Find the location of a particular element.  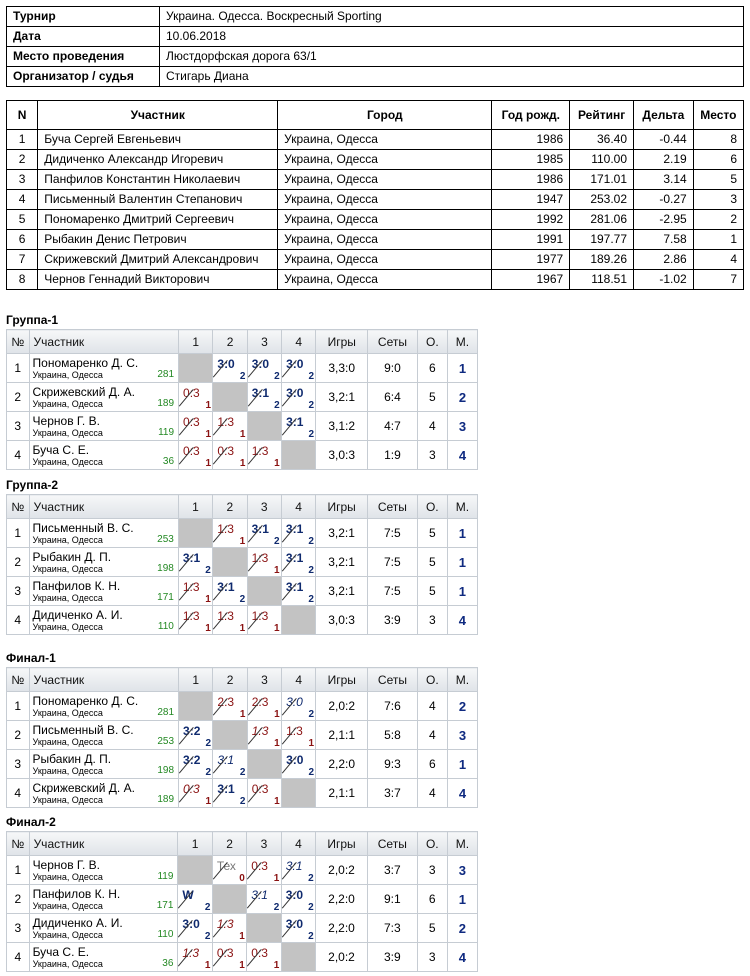

place-cell: 3 is located at coordinates (462, 735).